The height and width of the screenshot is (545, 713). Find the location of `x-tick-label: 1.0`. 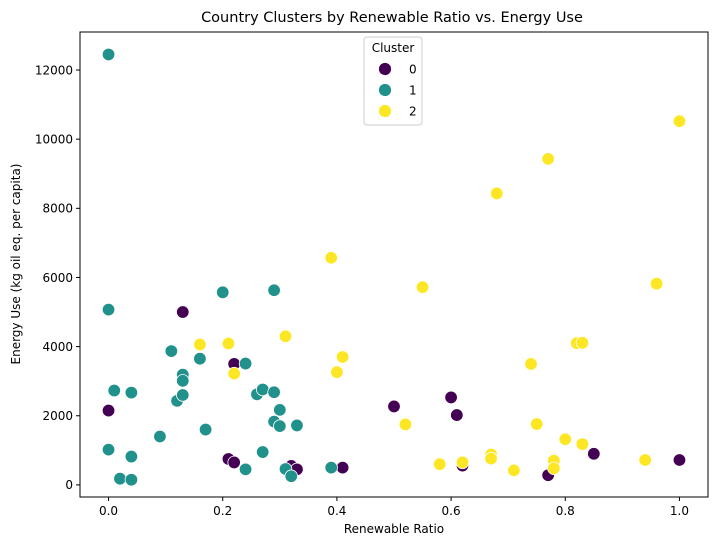

x-tick-label: 1.0 is located at coordinates (679, 511).